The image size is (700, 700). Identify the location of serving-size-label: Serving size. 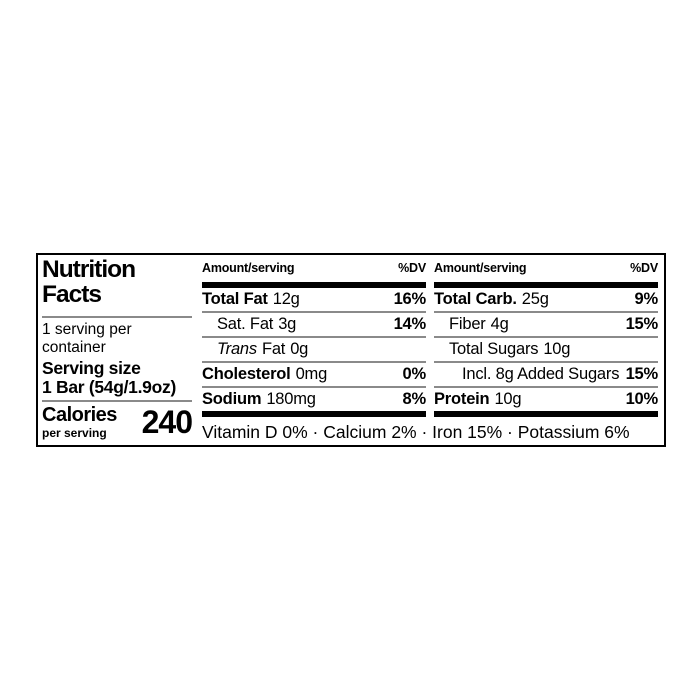
(91, 368).